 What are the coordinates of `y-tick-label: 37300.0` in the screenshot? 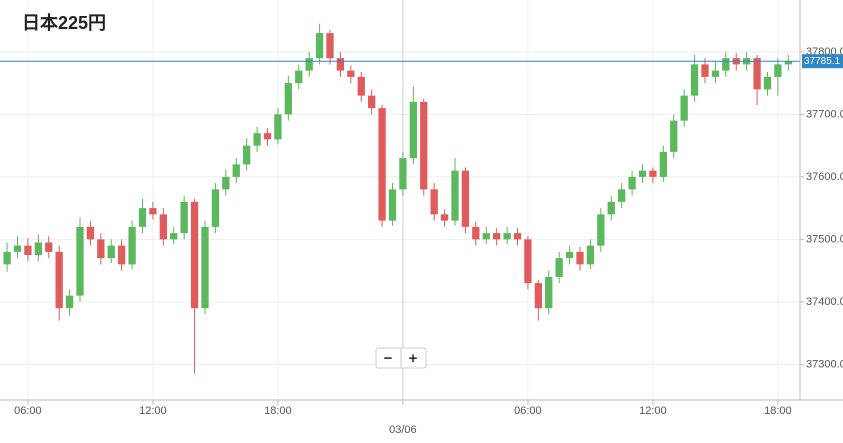 It's located at (824, 364).